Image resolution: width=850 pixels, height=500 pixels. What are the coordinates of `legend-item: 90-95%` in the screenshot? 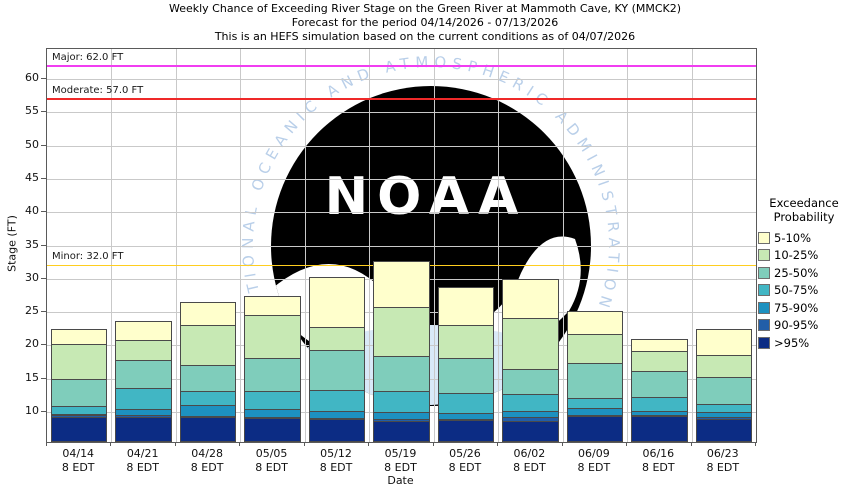 It's located at (804, 326).